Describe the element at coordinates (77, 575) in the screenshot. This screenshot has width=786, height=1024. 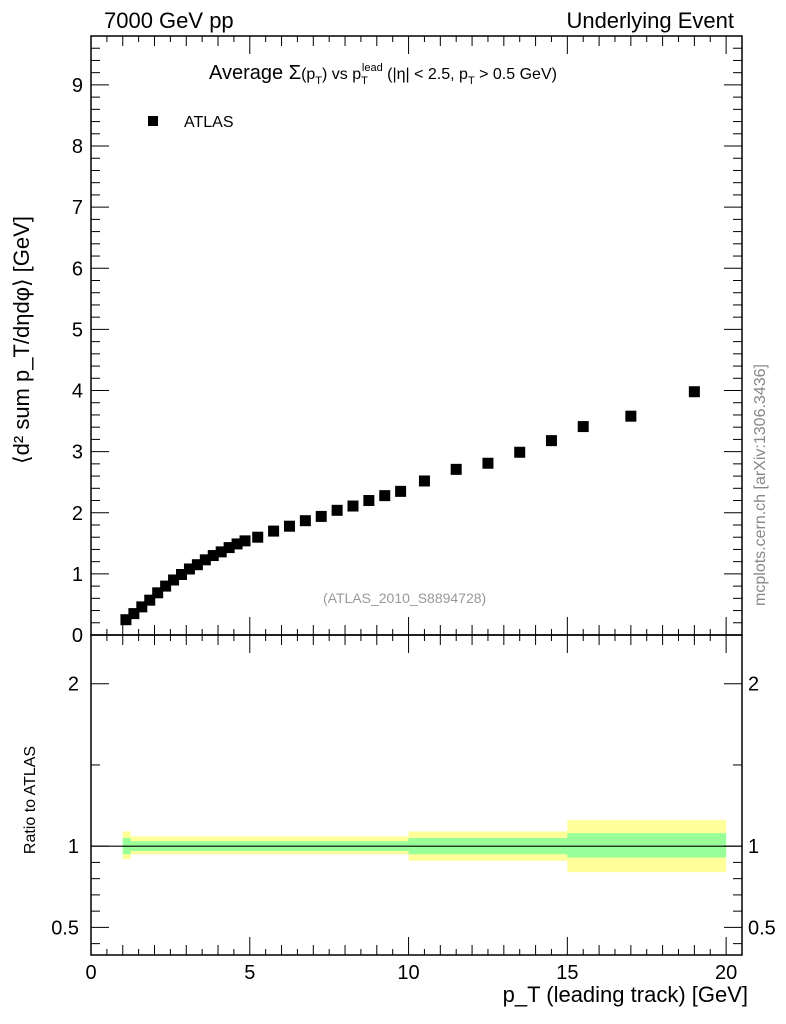
I see `y-tick-label: 1` at that location.